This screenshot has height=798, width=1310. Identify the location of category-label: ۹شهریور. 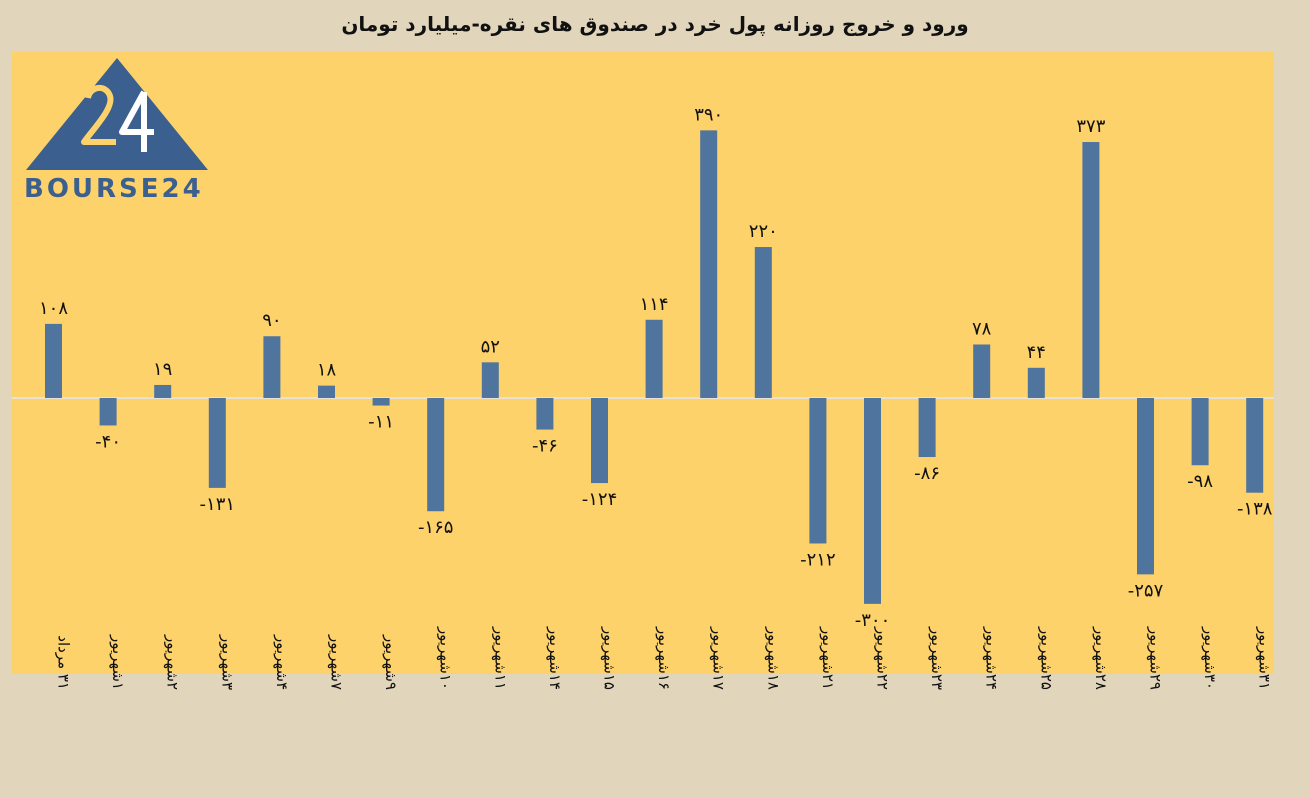
(391, 662).